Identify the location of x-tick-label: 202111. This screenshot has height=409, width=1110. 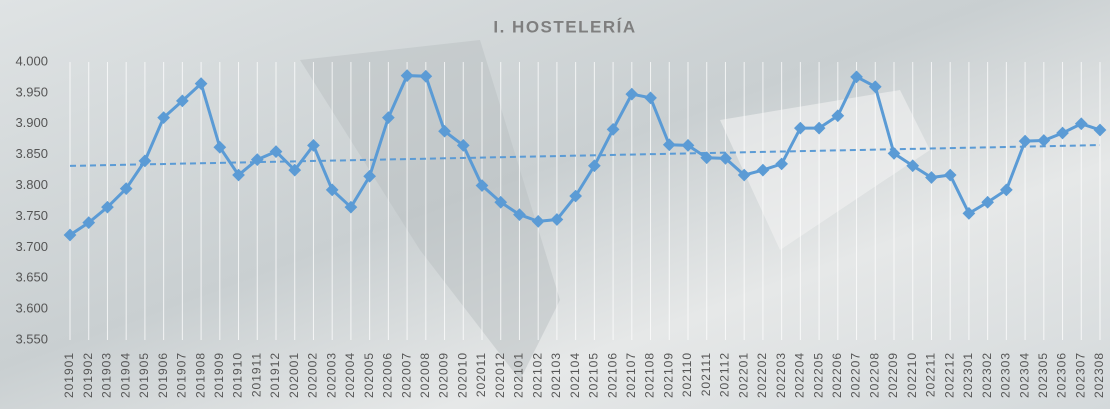
(706, 374).